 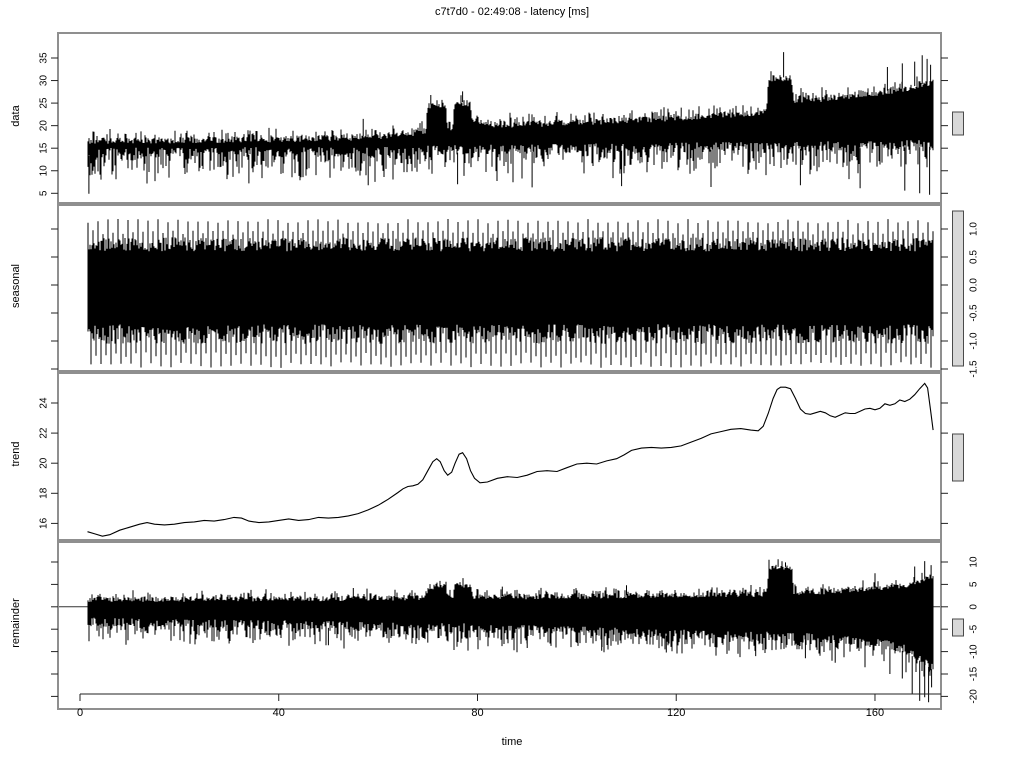 I want to click on panel-label-data: data, so click(x=16, y=116).